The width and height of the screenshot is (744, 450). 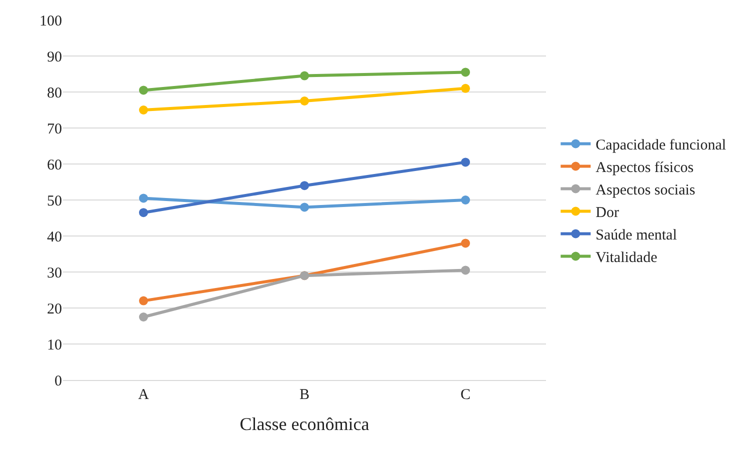 I want to click on y-tick-label: 90, so click(x=54, y=57).